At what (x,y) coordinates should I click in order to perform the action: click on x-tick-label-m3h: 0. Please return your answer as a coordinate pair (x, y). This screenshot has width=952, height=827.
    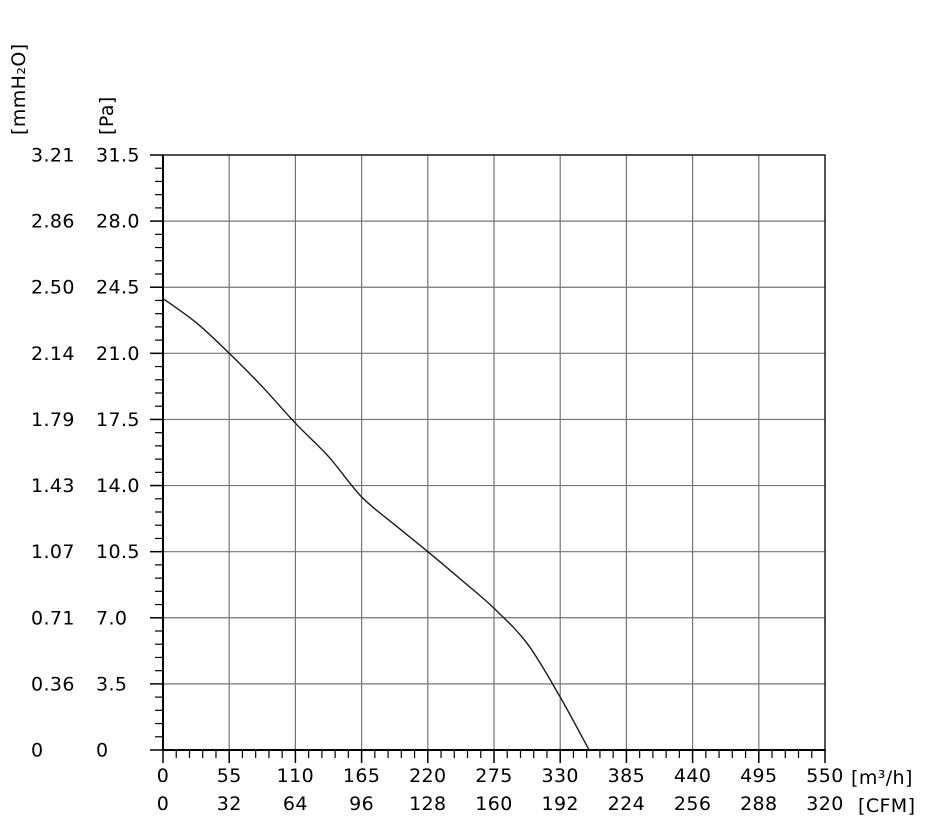
    Looking at the image, I should click on (163, 776).